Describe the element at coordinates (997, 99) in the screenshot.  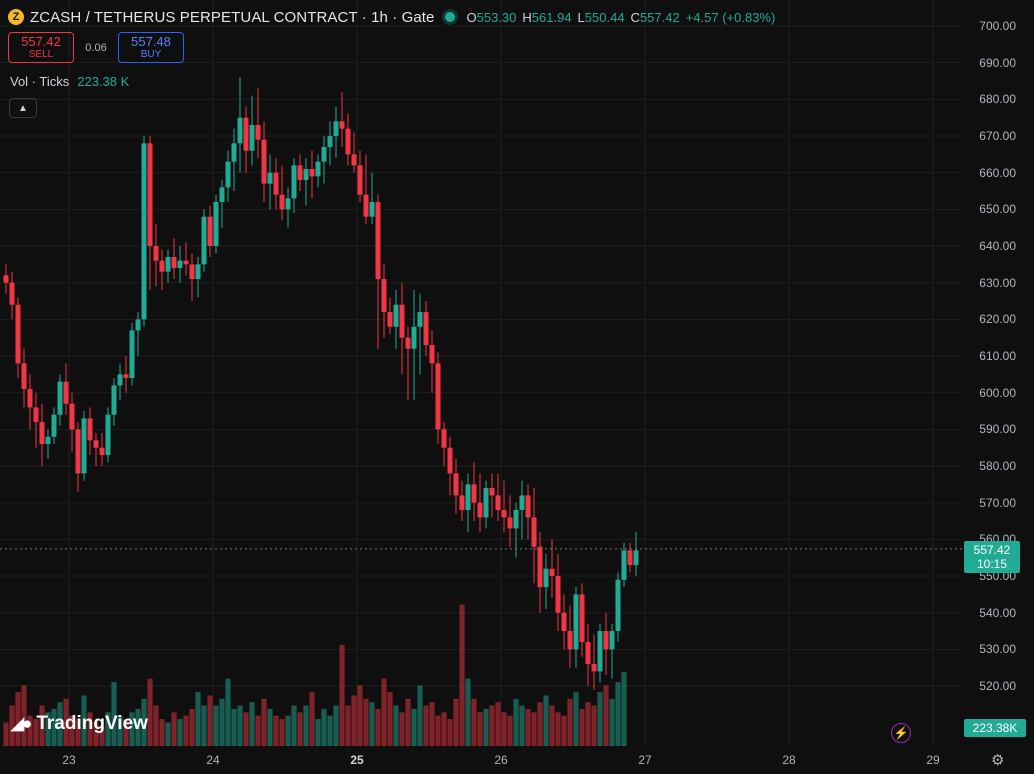
I see `price-axis-label: 680.00` at that location.